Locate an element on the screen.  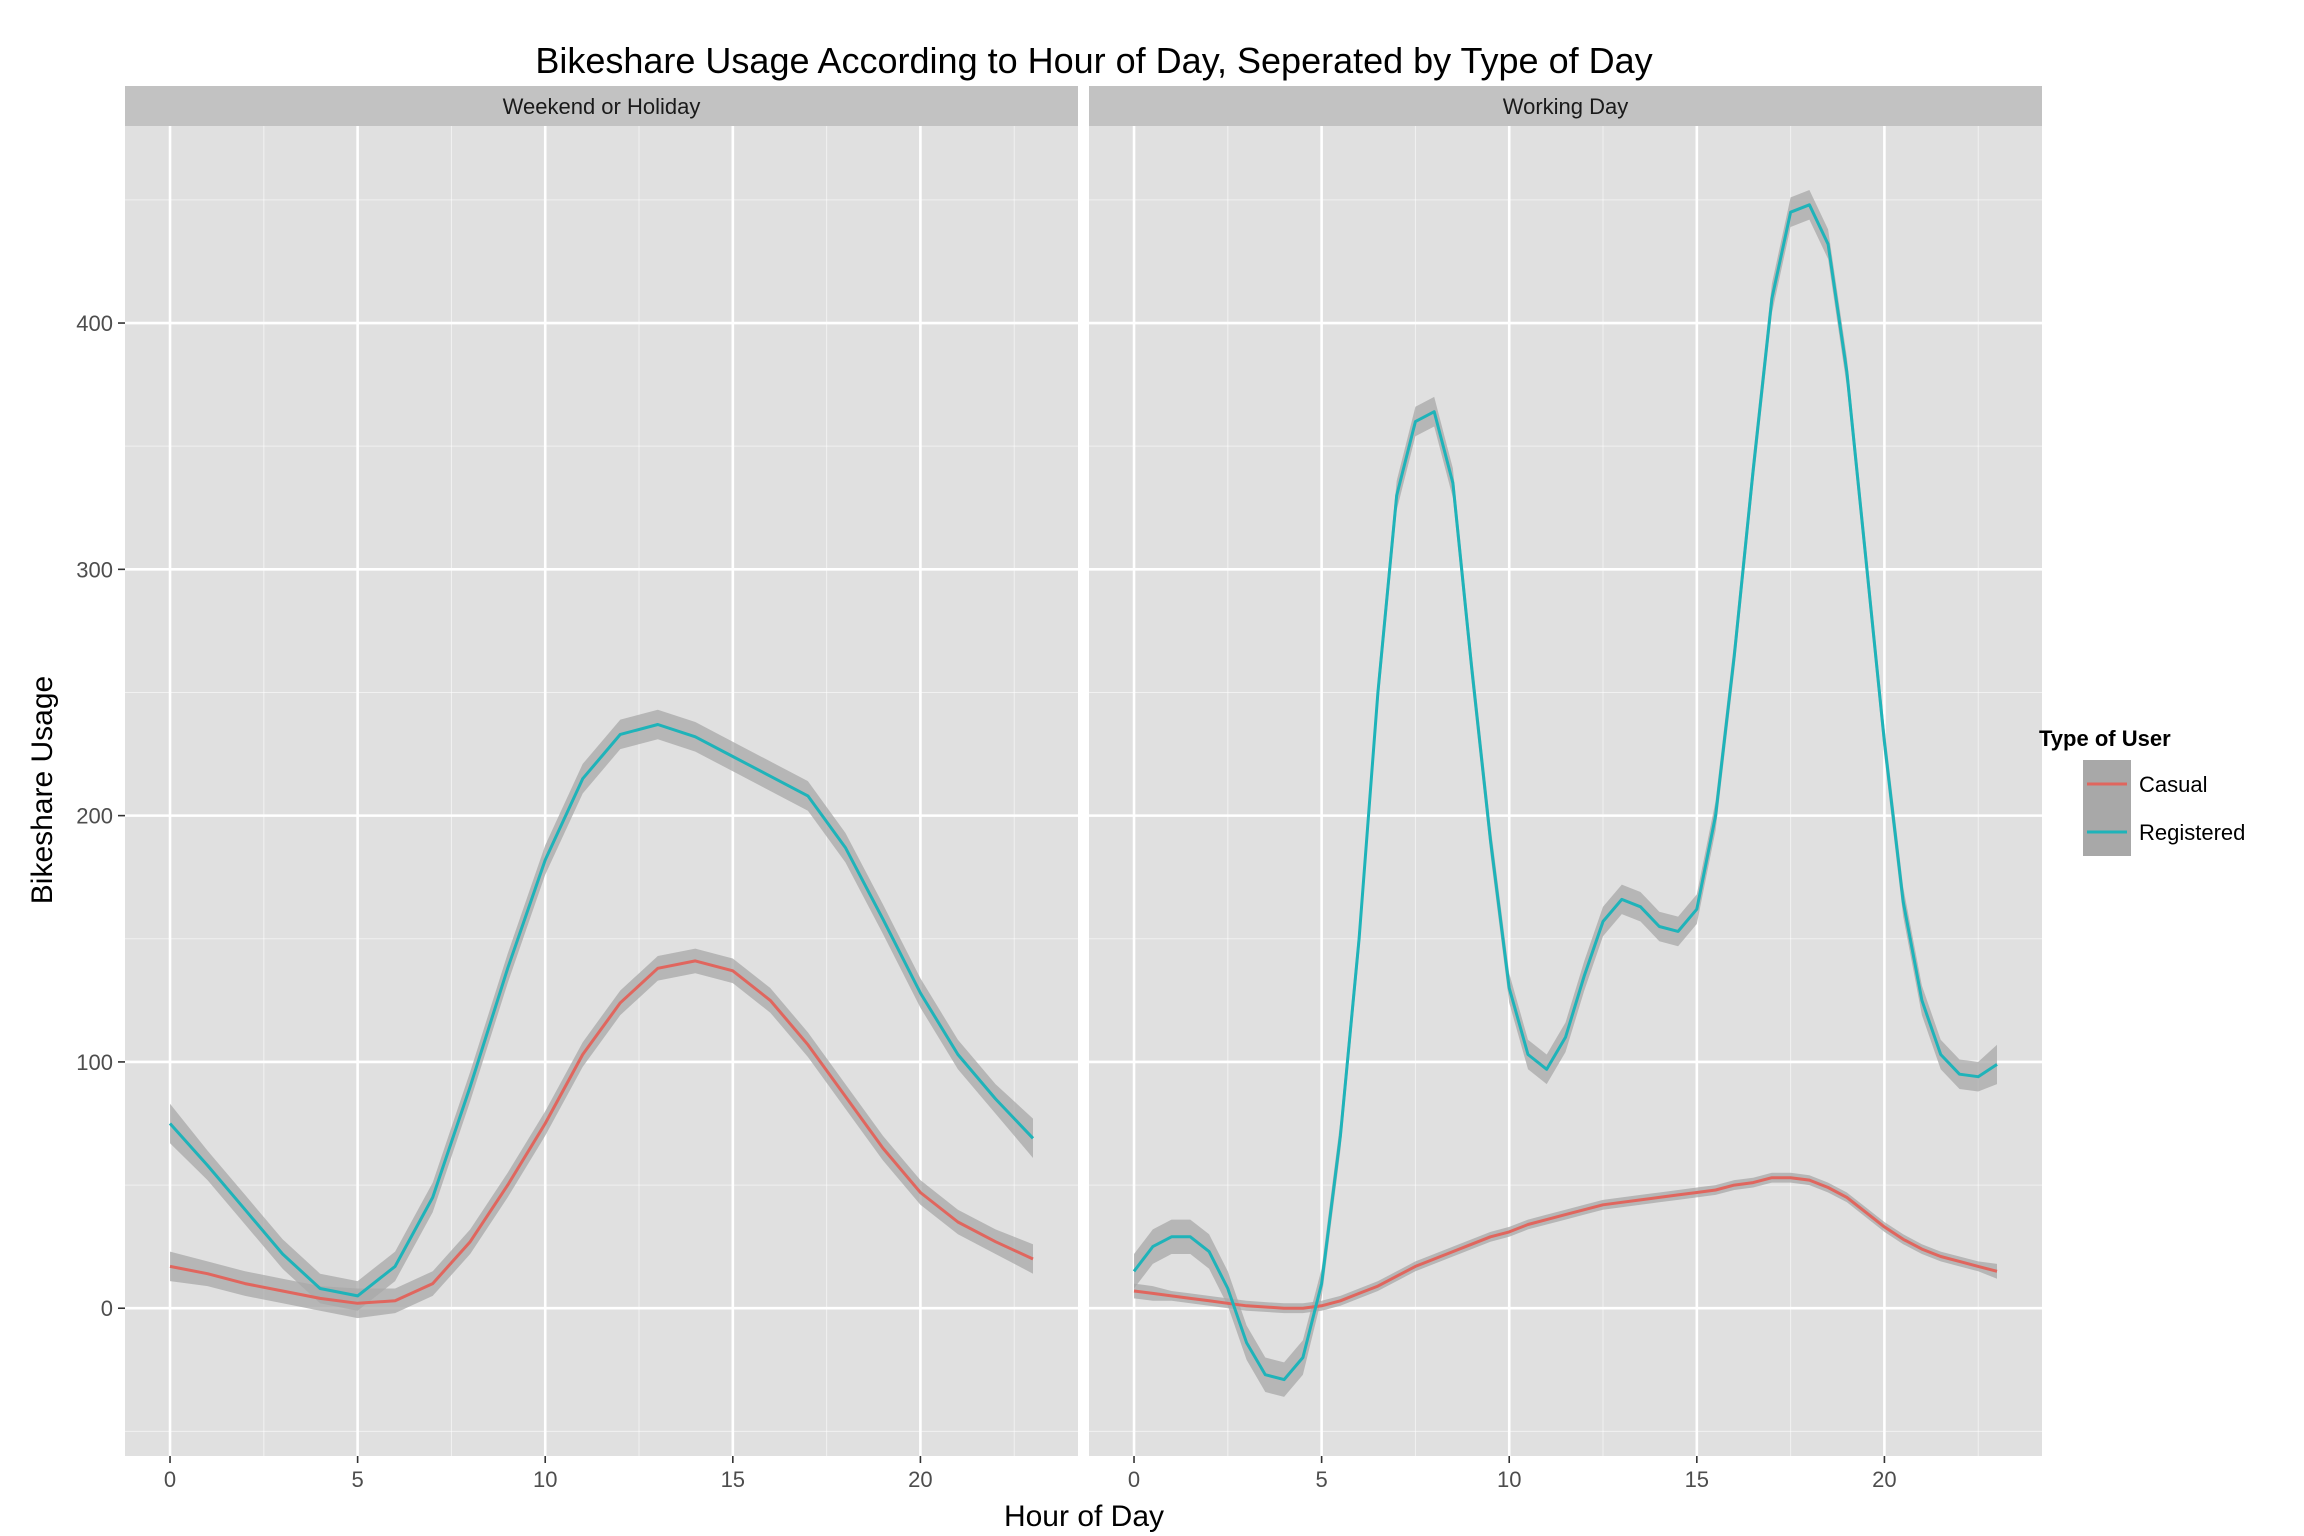
line-registered is located at coordinates (601, 1010).